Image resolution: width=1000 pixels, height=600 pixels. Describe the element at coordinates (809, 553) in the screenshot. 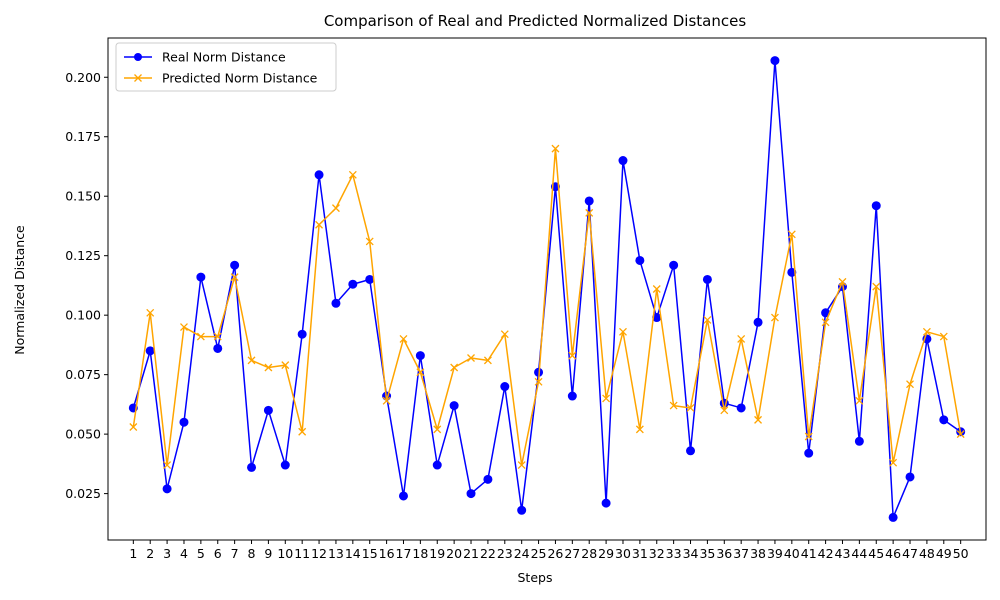

I see `x-tick-label: 41` at that location.